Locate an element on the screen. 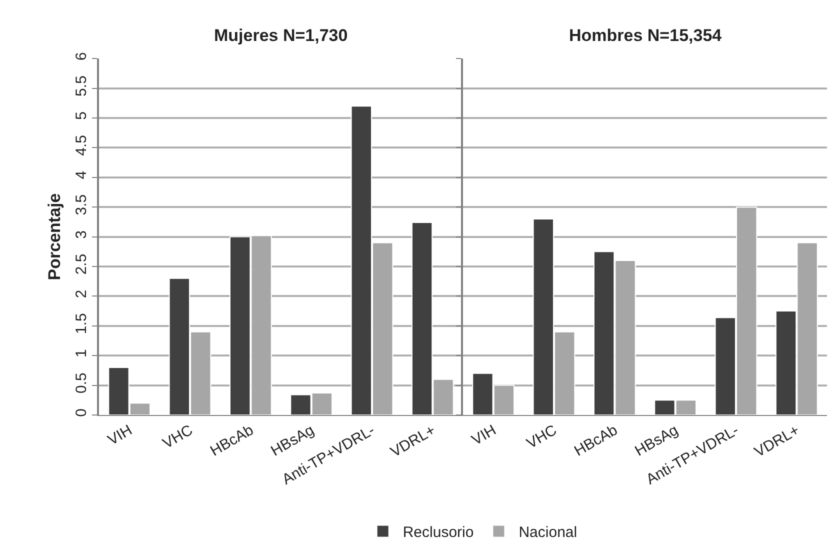  y-axis-title: Porcentaje is located at coordinates (54, 236).